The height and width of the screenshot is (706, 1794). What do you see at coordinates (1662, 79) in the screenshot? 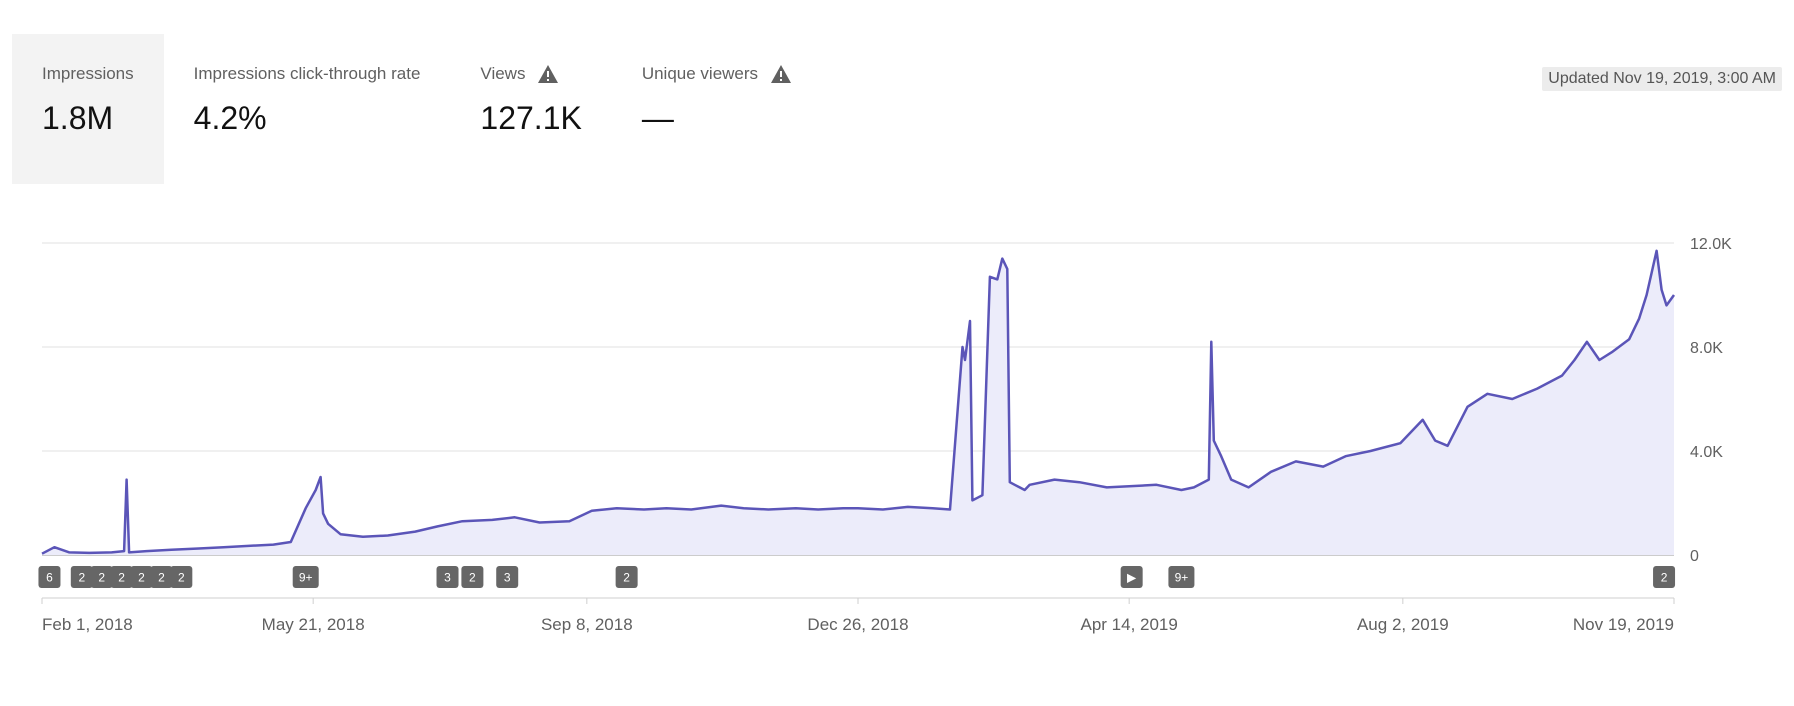
I see `updated-timestamp: Updated Nov 19, 2019, 3:00 AM` at bounding box center [1662, 79].